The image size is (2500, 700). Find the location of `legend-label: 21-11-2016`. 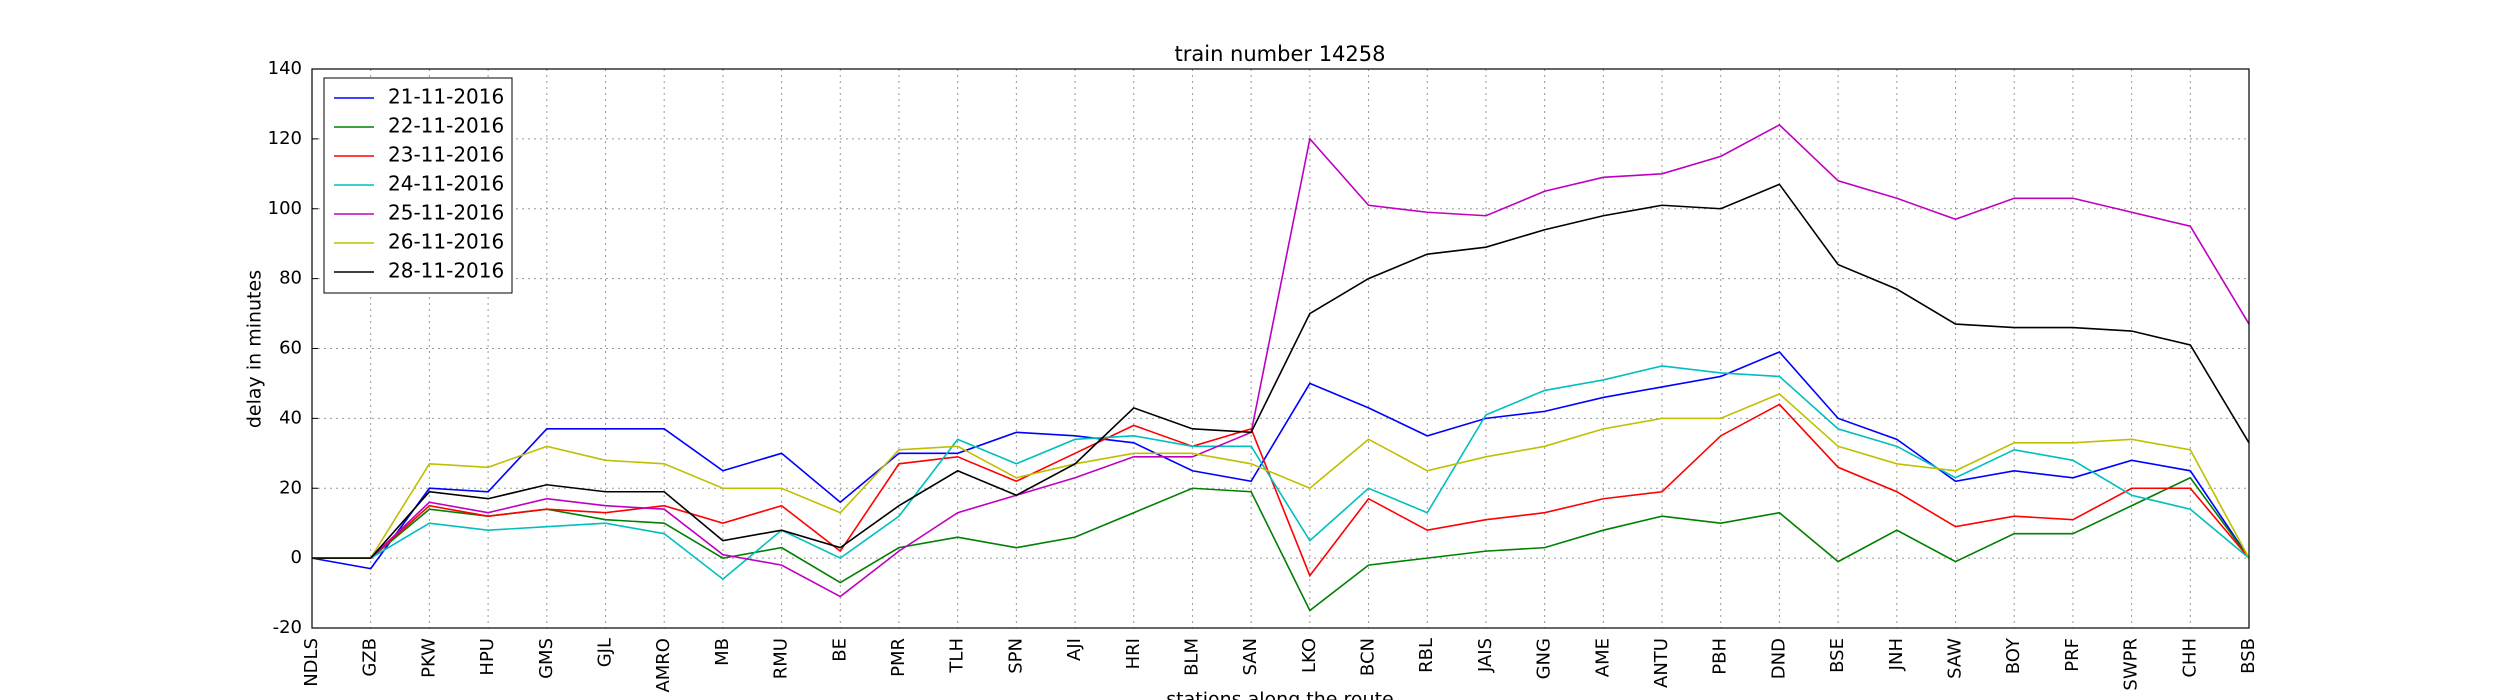

legend-label: 21-11-2016 is located at coordinates (446, 97).